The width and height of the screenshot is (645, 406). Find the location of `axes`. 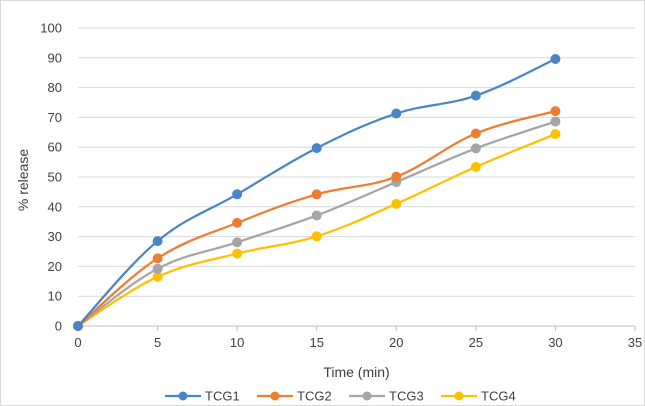

axes is located at coordinates (356, 328).